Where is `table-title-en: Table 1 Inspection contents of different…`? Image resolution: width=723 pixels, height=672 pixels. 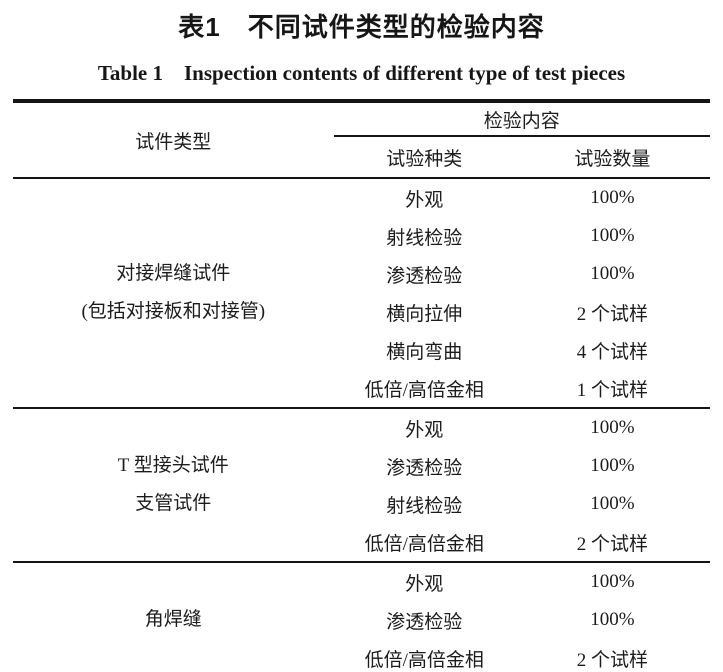 table-title-en: Table 1 Inspection contents of different… is located at coordinates (361, 73).